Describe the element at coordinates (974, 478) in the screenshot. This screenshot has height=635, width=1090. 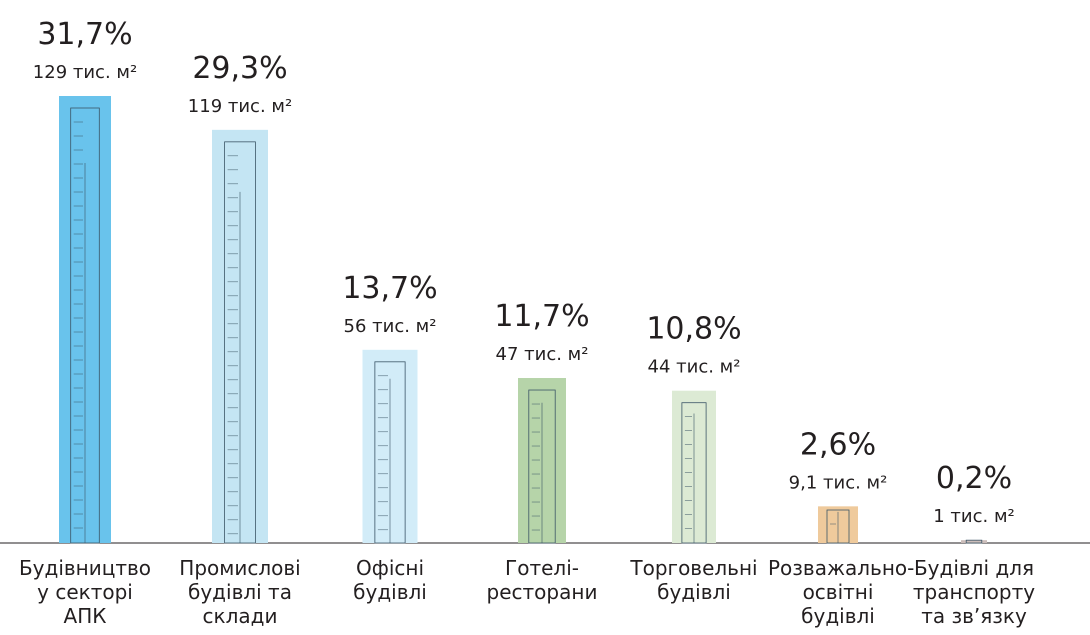
I see `value-label: 0,2%` at that location.